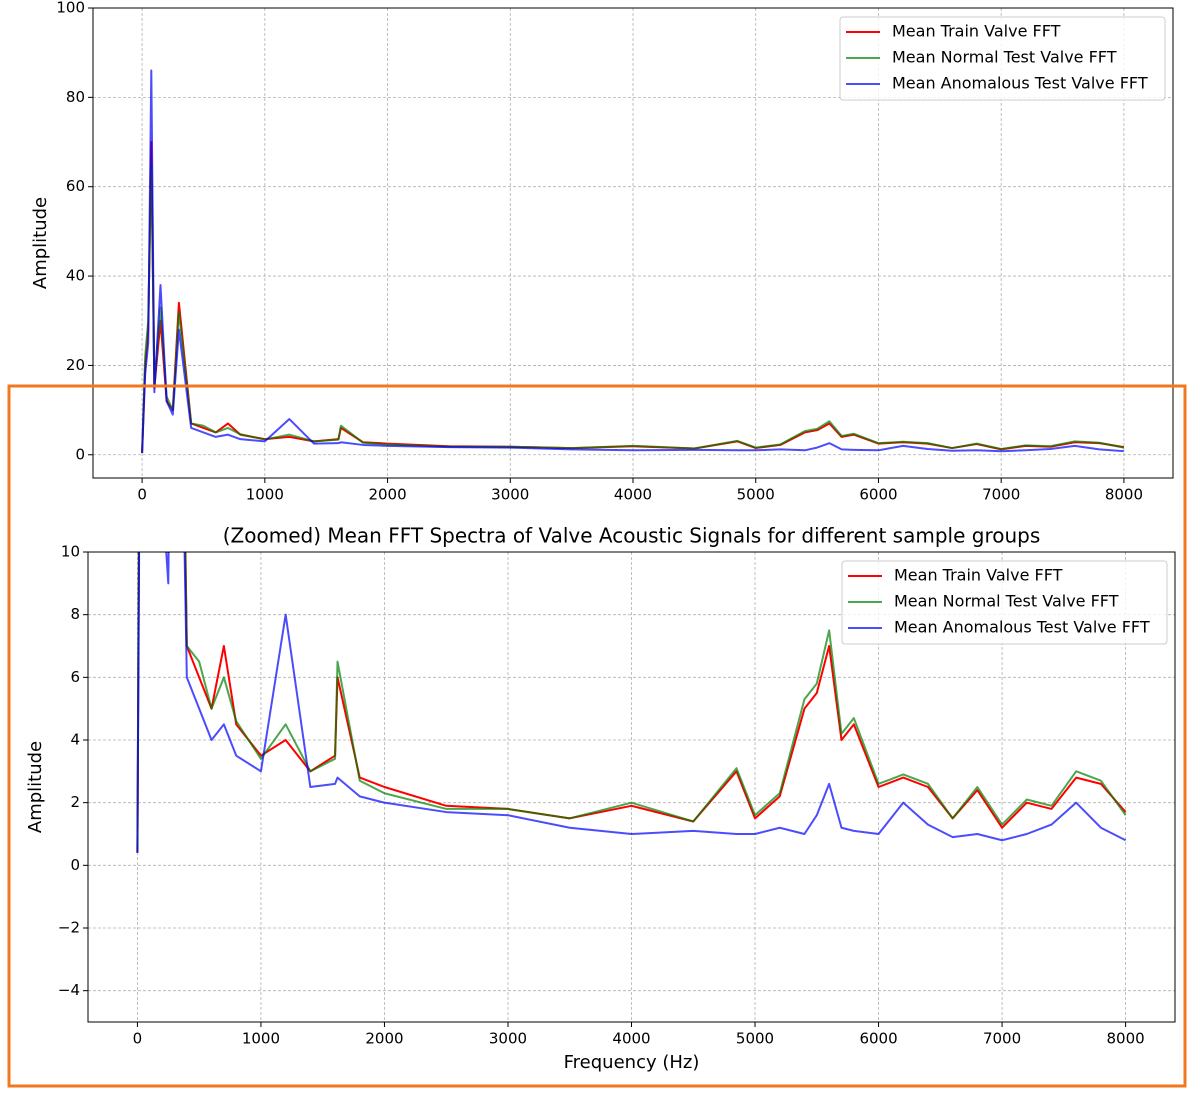 This screenshot has height=1094, width=1200. Describe the element at coordinates (75, 740) in the screenshot. I see `y-tick-label: 4` at that location.